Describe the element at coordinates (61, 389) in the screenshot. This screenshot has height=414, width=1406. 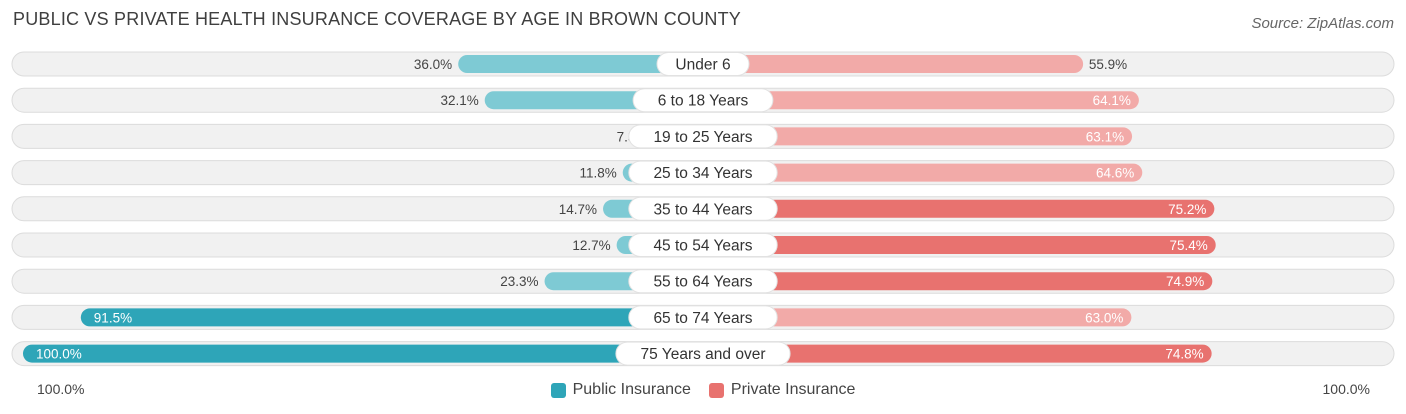
I see `axis-label-left: 100.0%` at that location.